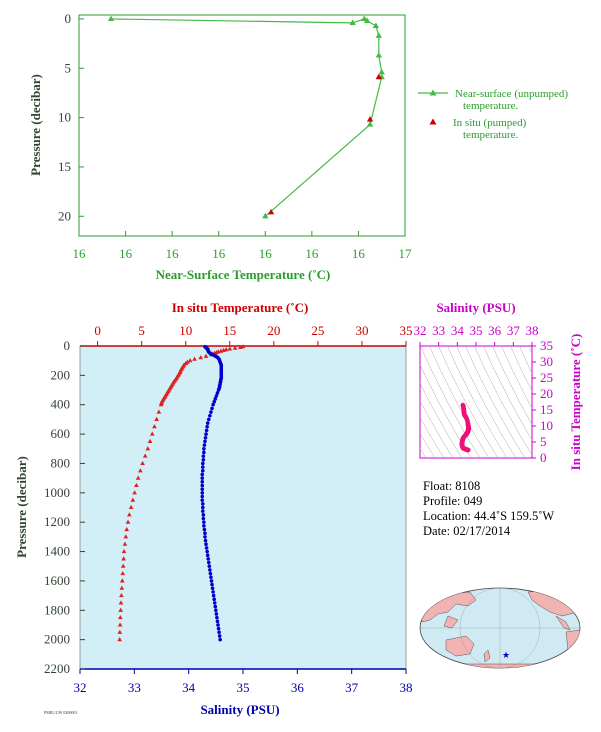 The height and width of the screenshot is (732, 601). I want to click on ts-salinity-ticks: 32 33 34 35 36 37 38, so click(476, 334).